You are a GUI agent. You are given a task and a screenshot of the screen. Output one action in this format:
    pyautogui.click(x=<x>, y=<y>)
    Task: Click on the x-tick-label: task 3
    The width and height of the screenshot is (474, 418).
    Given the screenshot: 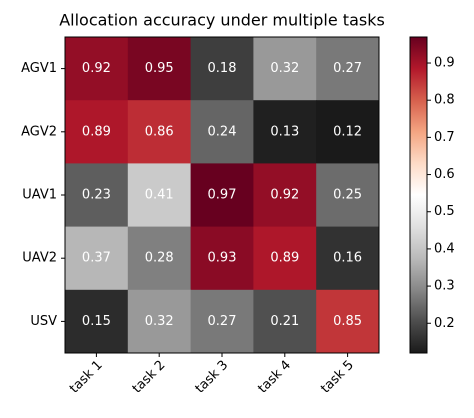 What is the action you would take?
    pyautogui.click(x=212, y=377)
    